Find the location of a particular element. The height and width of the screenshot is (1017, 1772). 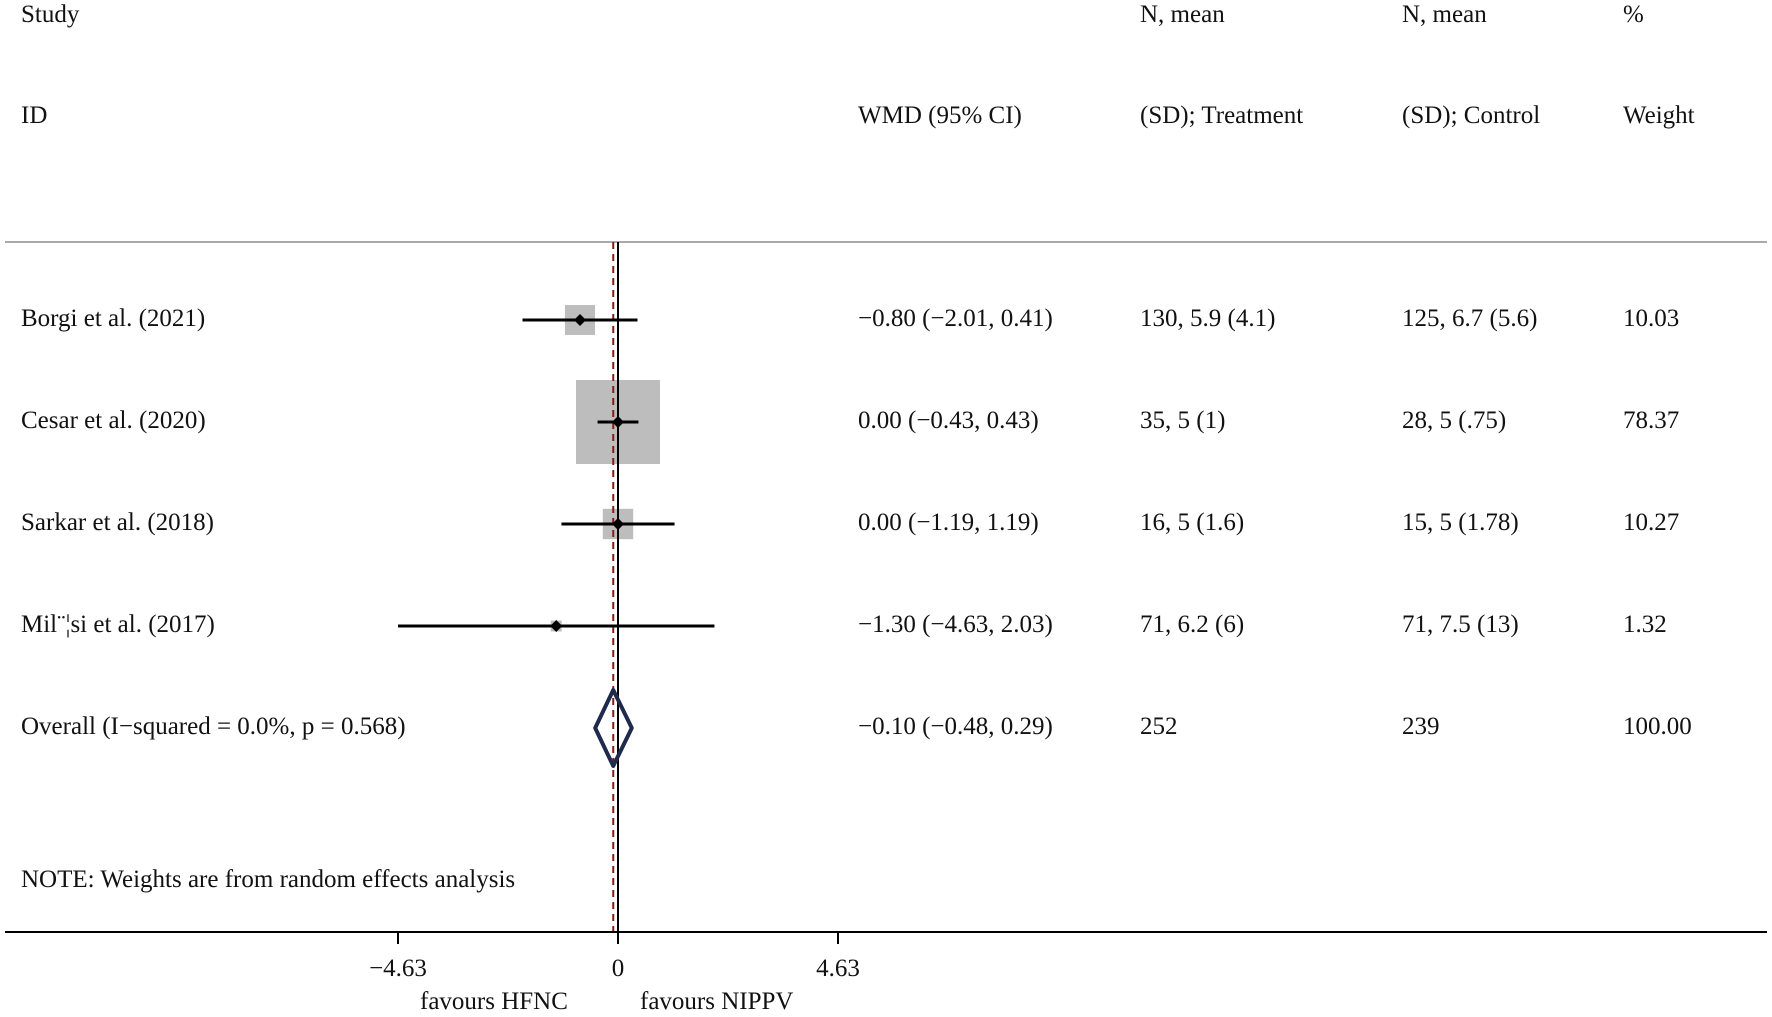

overall-control: 239 is located at coordinates (1421, 726).